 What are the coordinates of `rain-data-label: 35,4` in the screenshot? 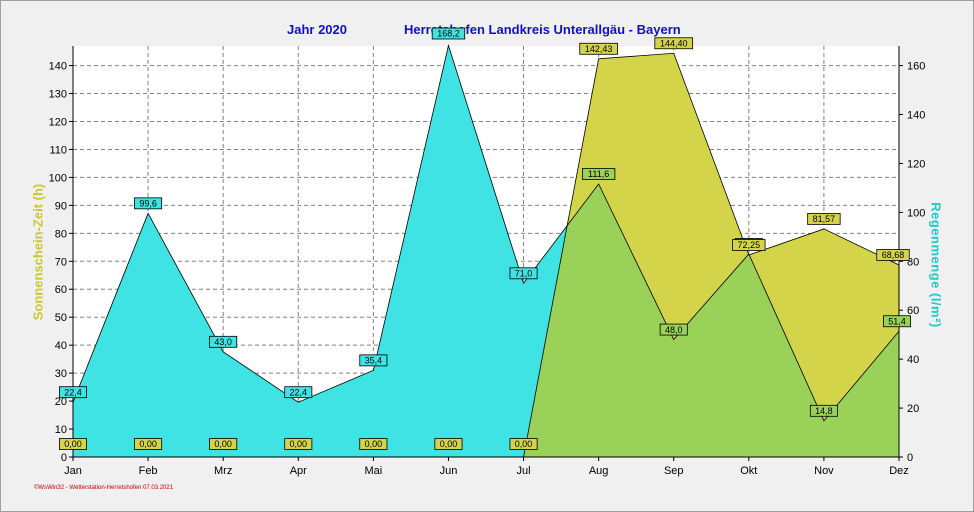 It's located at (374, 361).